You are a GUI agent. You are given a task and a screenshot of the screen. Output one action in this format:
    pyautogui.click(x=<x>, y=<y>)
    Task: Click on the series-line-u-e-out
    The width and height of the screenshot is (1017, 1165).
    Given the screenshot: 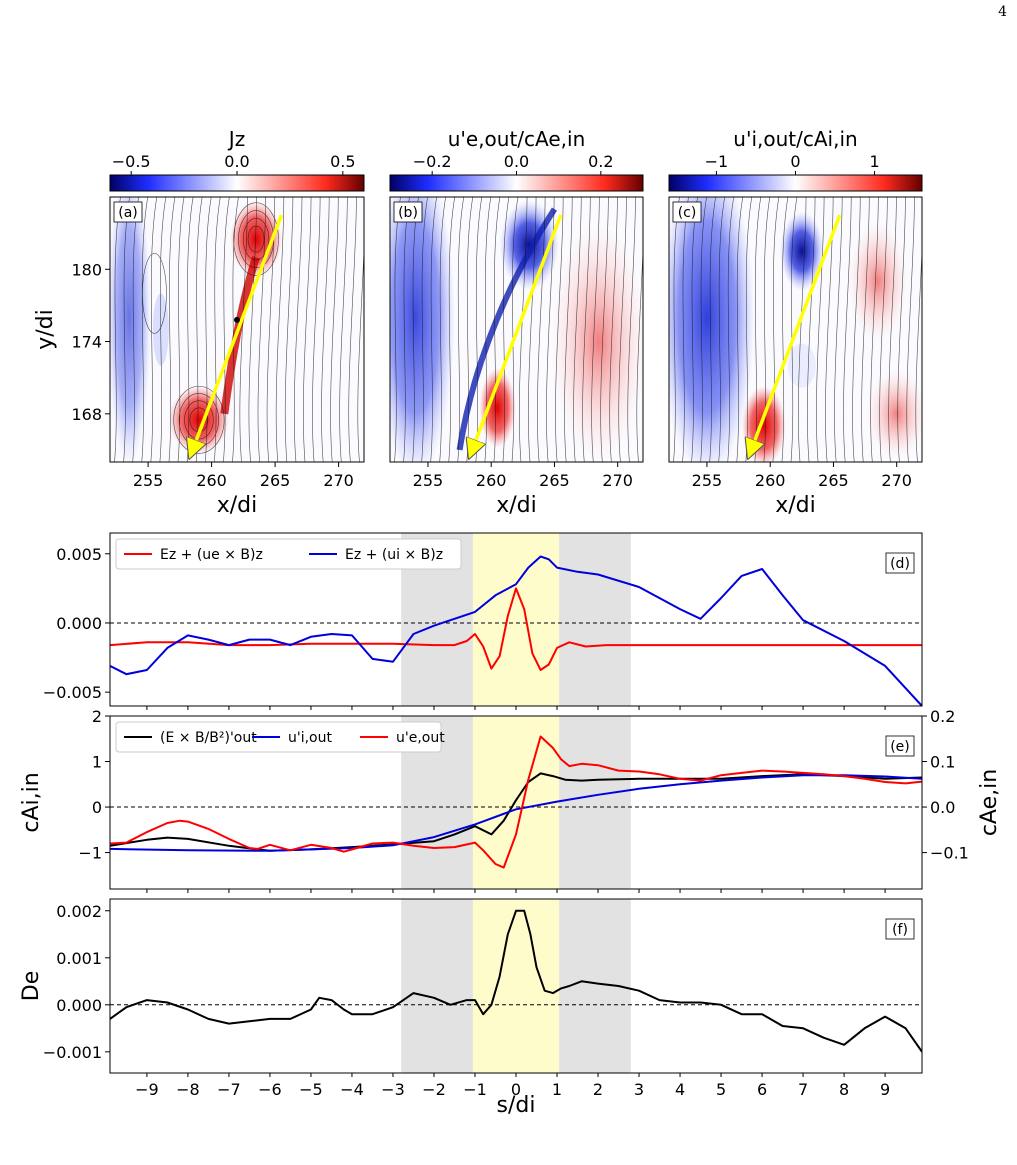 What is the action you would take?
    pyautogui.click(x=516, y=802)
    